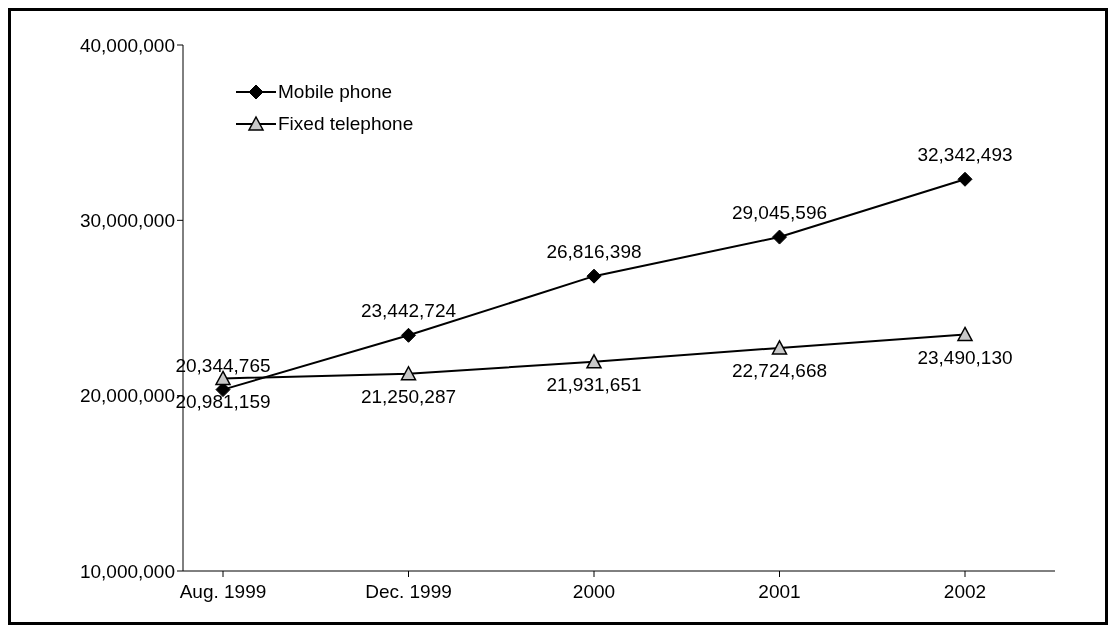 This screenshot has height=635, width=1118. I want to click on x-tick-label: 2000, so click(594, 592).